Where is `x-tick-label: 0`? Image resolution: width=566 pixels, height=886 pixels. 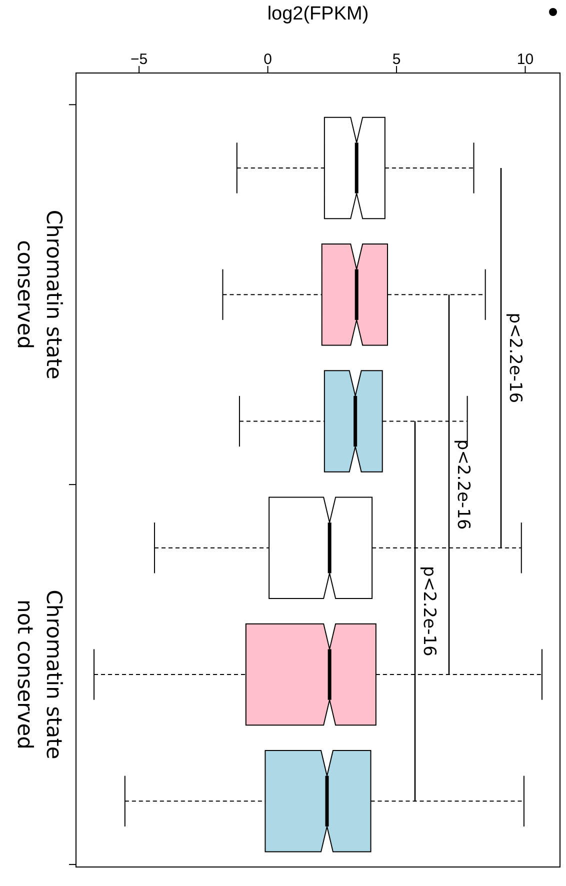 x-tick-label: 0 is located at coordinates (268, 59).